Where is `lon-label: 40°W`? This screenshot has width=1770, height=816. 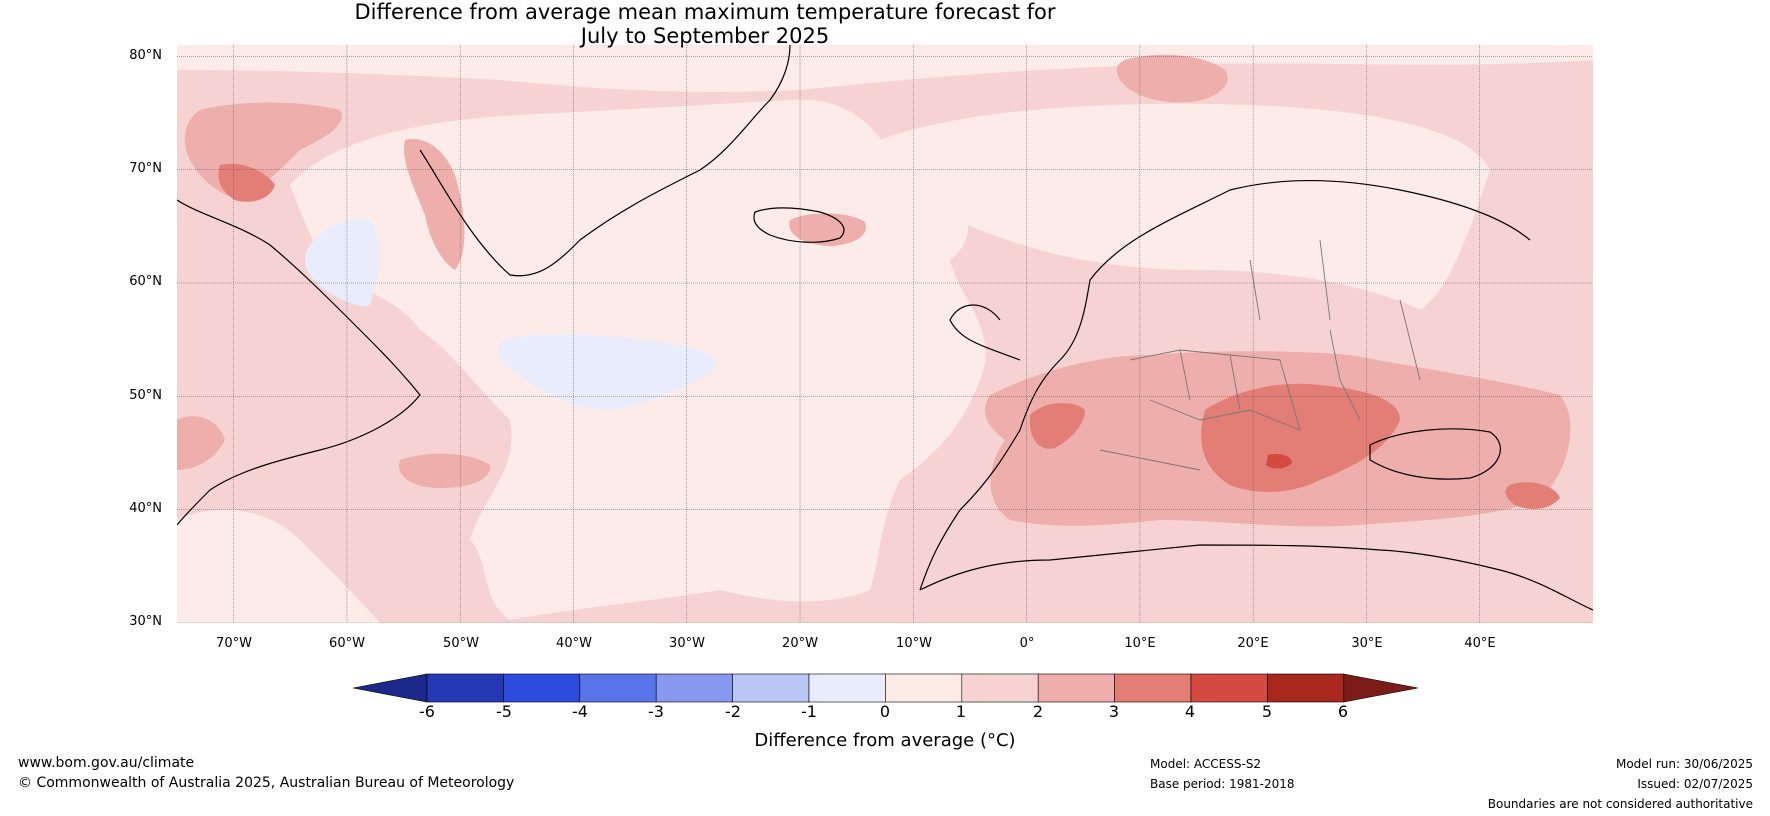 lon-label: 40°W is located at coordinates (574, 643).